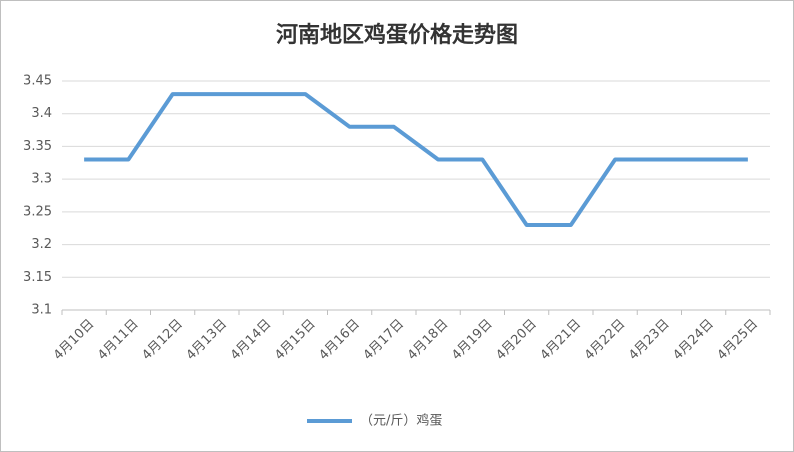  What do you see at coordinates (41, 310) in the screenshot?
I see `y-tick-label: 3.1` at bounding box center [41, 310].